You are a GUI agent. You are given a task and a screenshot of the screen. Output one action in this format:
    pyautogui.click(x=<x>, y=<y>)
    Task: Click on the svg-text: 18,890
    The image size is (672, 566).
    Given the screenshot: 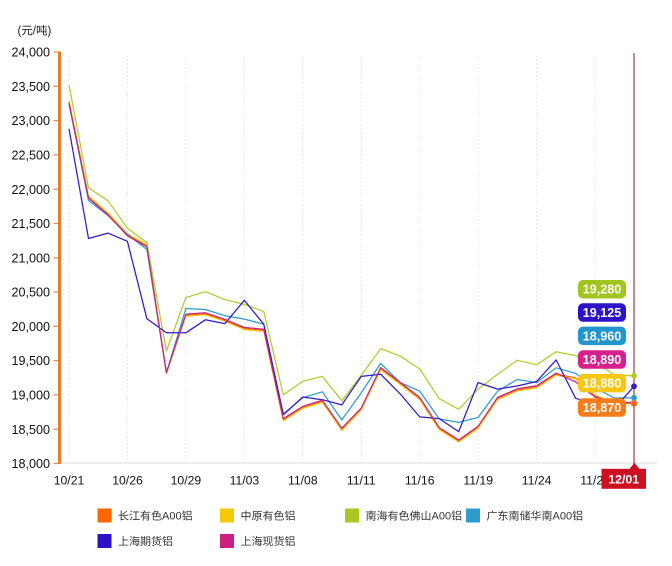 What is the action you would take?
    pyautogui.click(x=602, y=360)
    